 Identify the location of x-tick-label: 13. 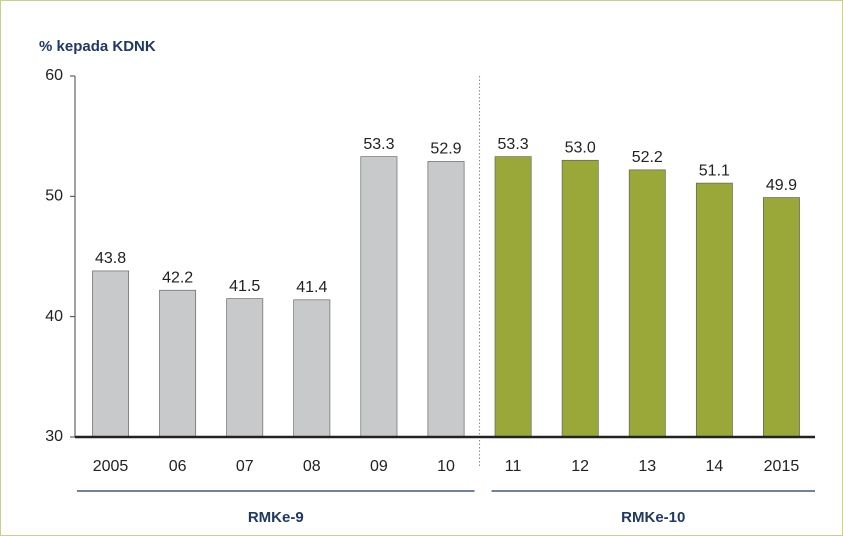
(647, 466).